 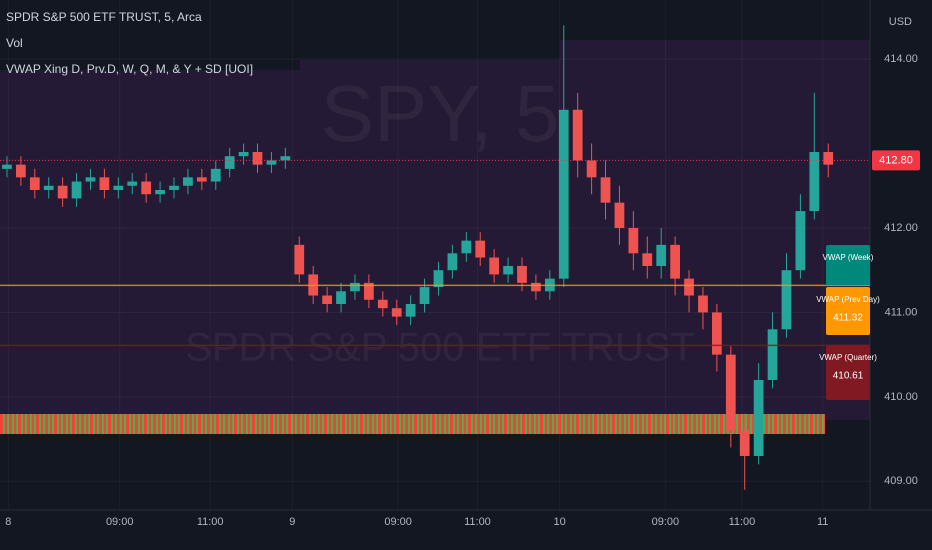 What do you see at coordinates (292, 522) in the screenshot?
I see `x-tick-label: 9` at bounding box center [292, 522].